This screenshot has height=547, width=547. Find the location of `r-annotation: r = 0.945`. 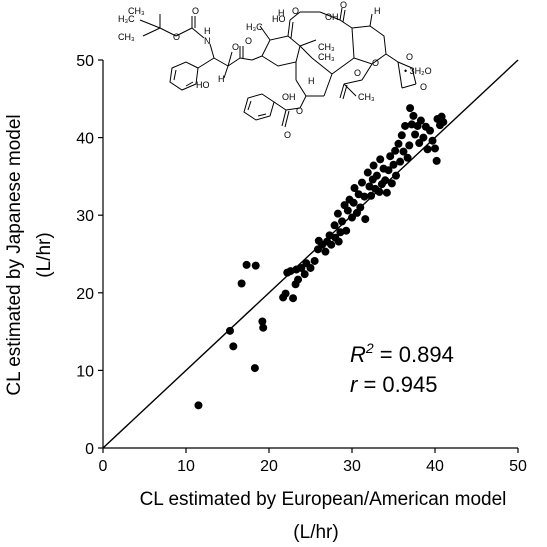

r-annotation: r = 0.945 is located at coordinates (393, 384).